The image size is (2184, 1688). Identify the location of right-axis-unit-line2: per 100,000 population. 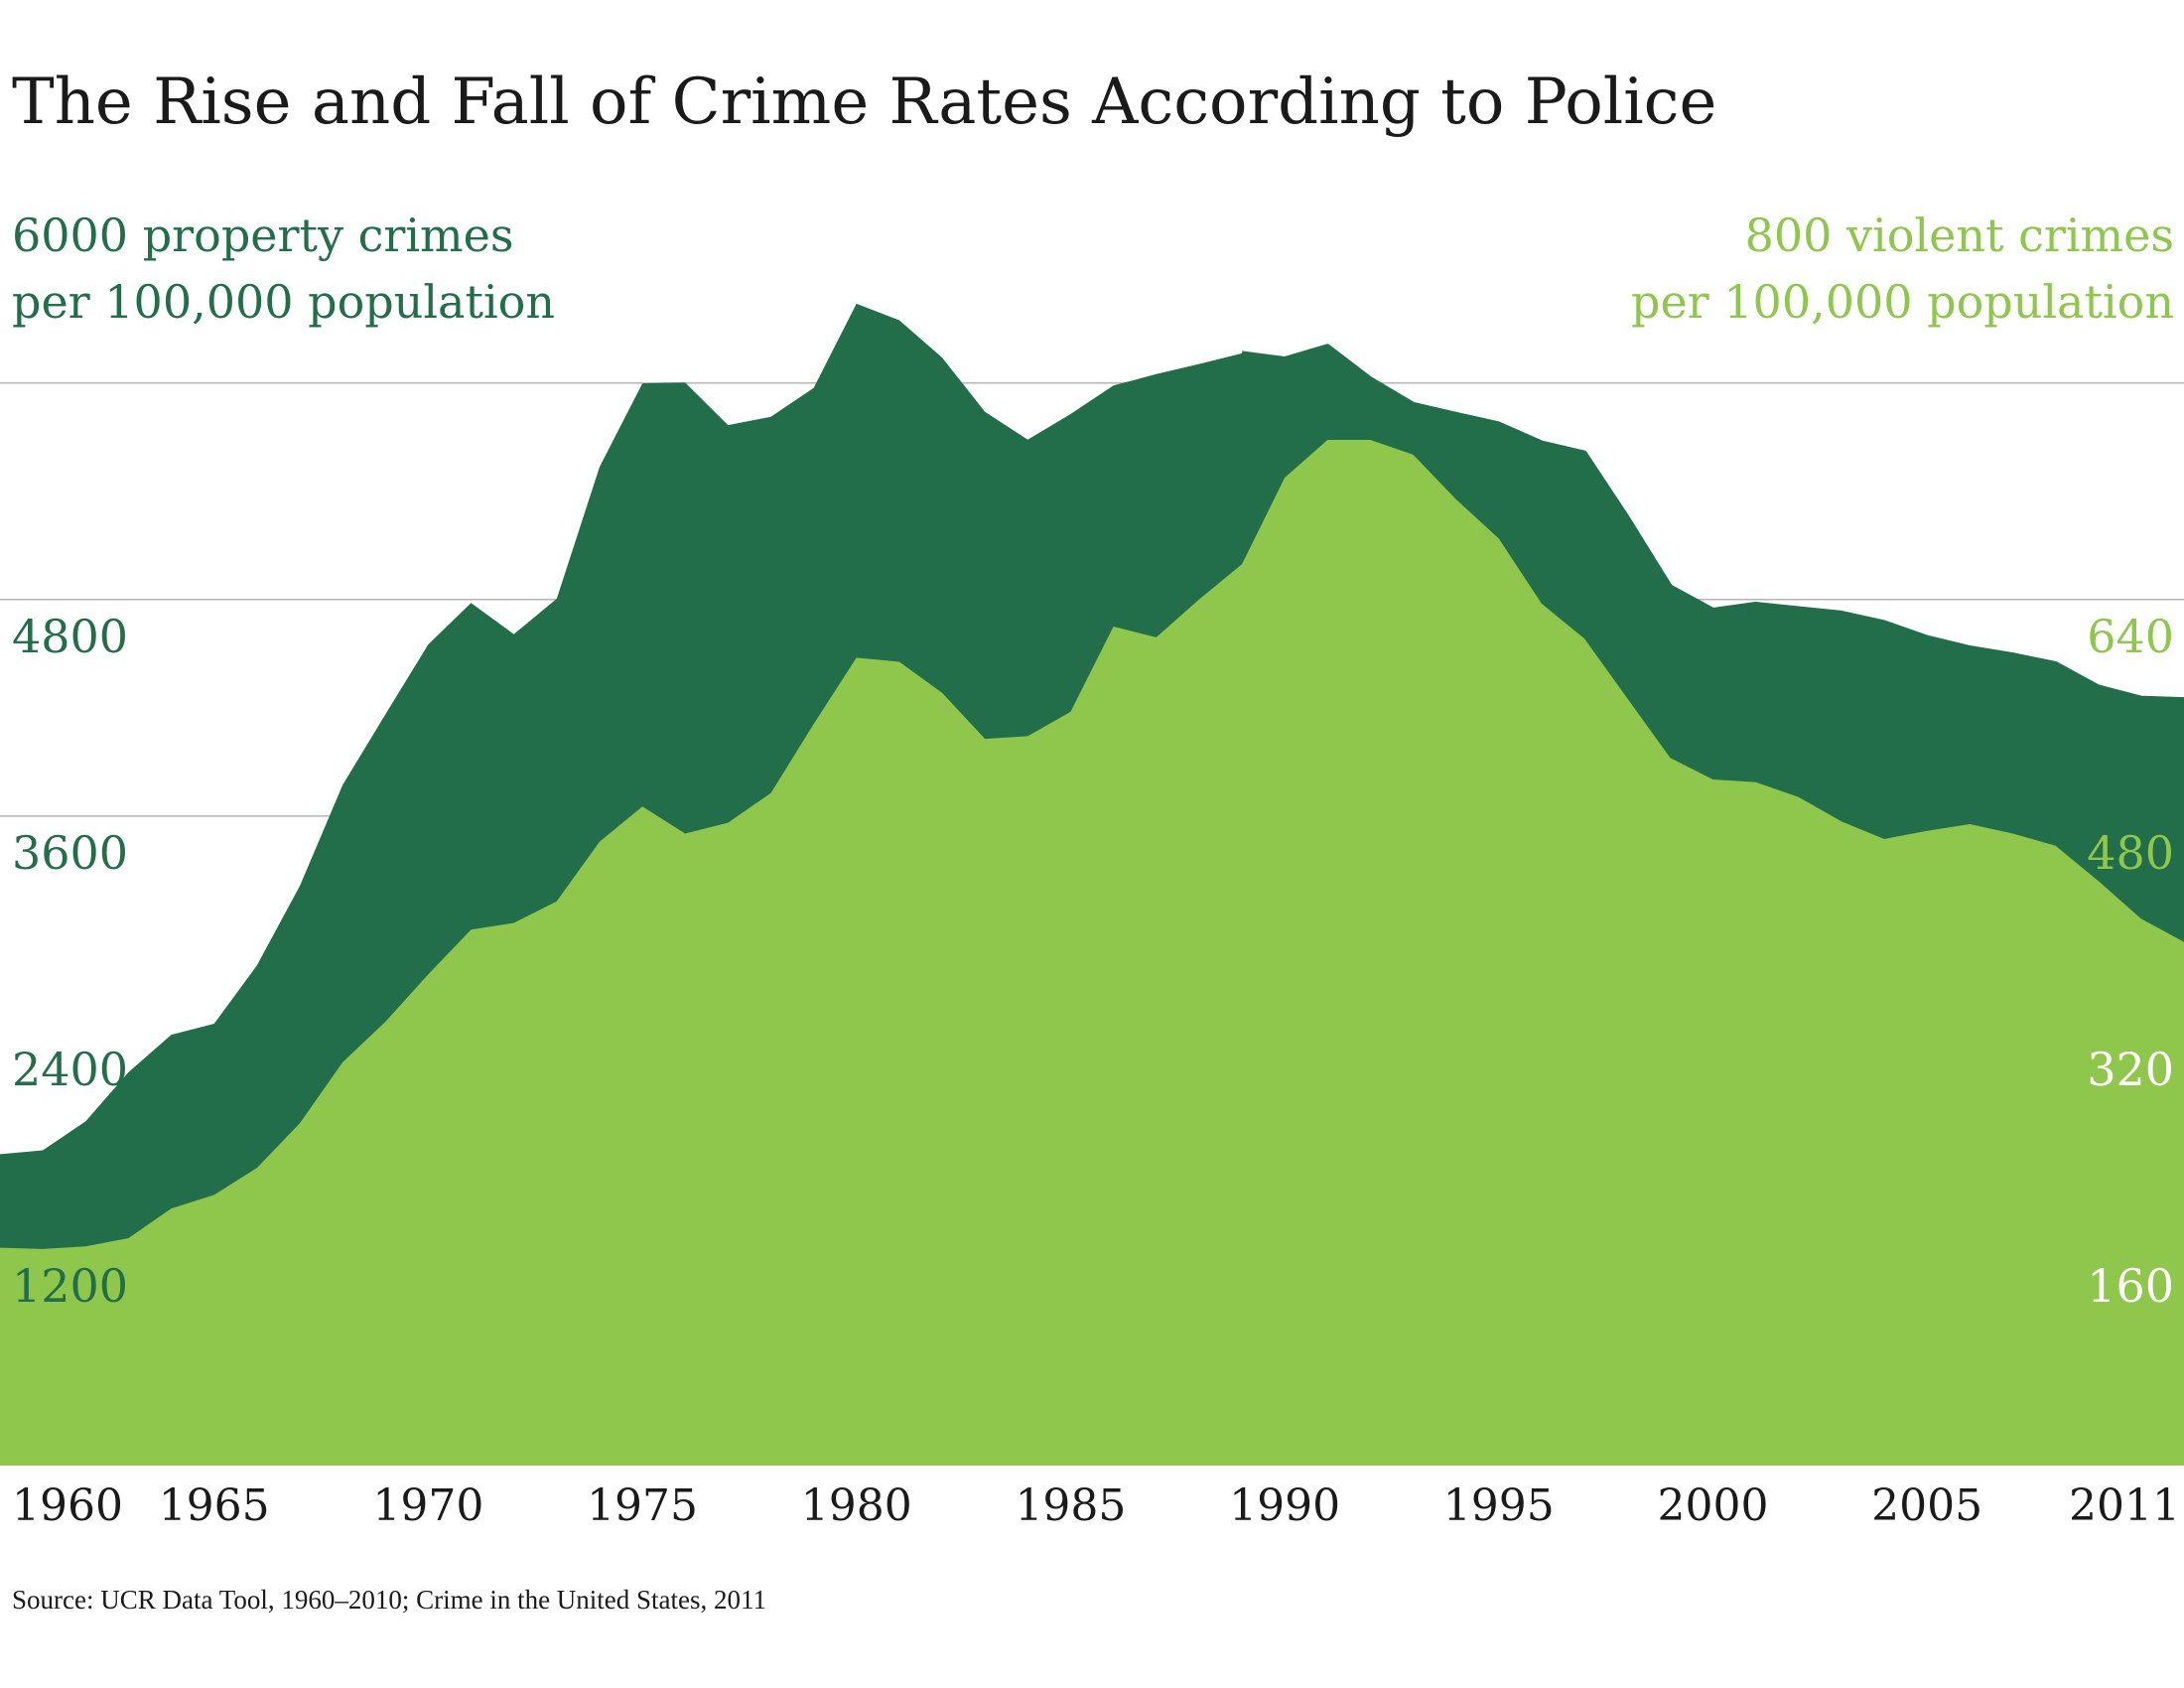
(1902, 302).